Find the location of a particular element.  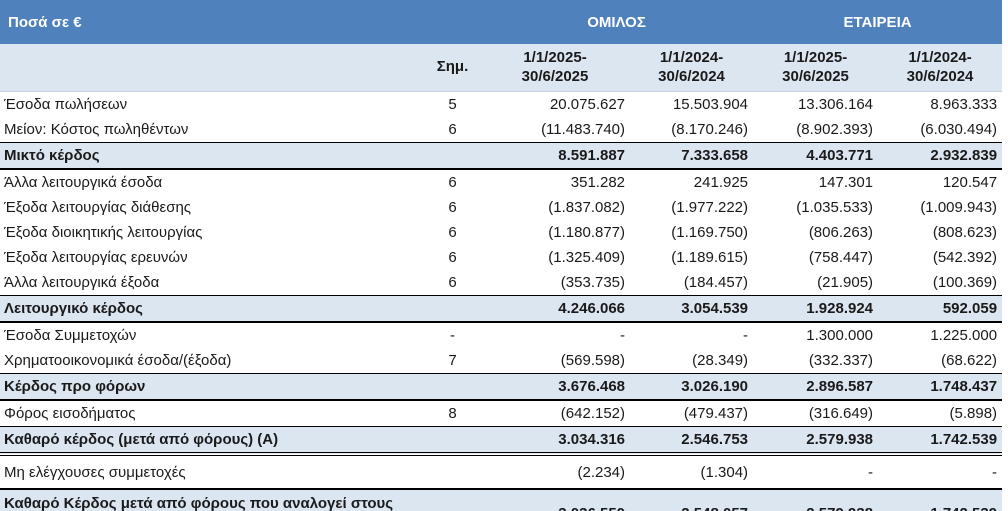

value-company-2024: (808.623) is located at coordinates (965, 232).